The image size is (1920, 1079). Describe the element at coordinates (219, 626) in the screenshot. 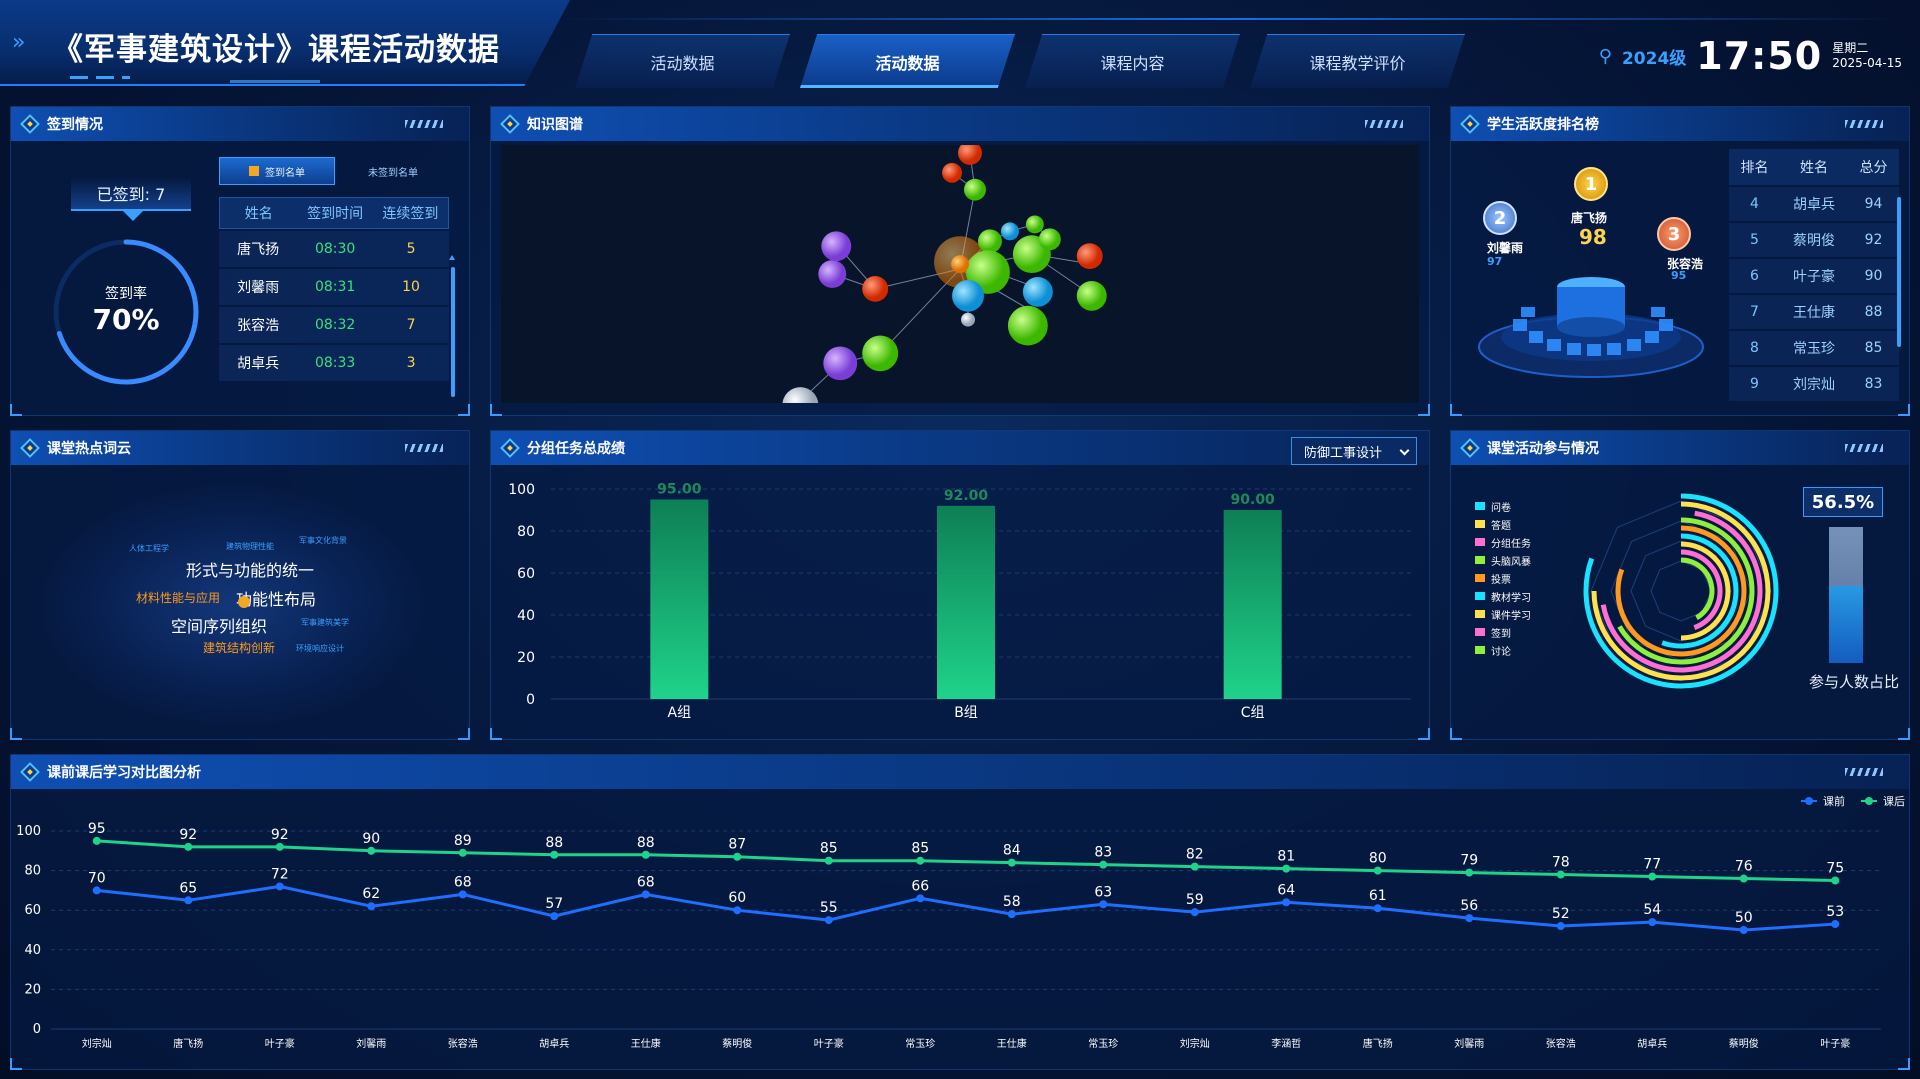

I see `word: 空间序列组织` at that location.